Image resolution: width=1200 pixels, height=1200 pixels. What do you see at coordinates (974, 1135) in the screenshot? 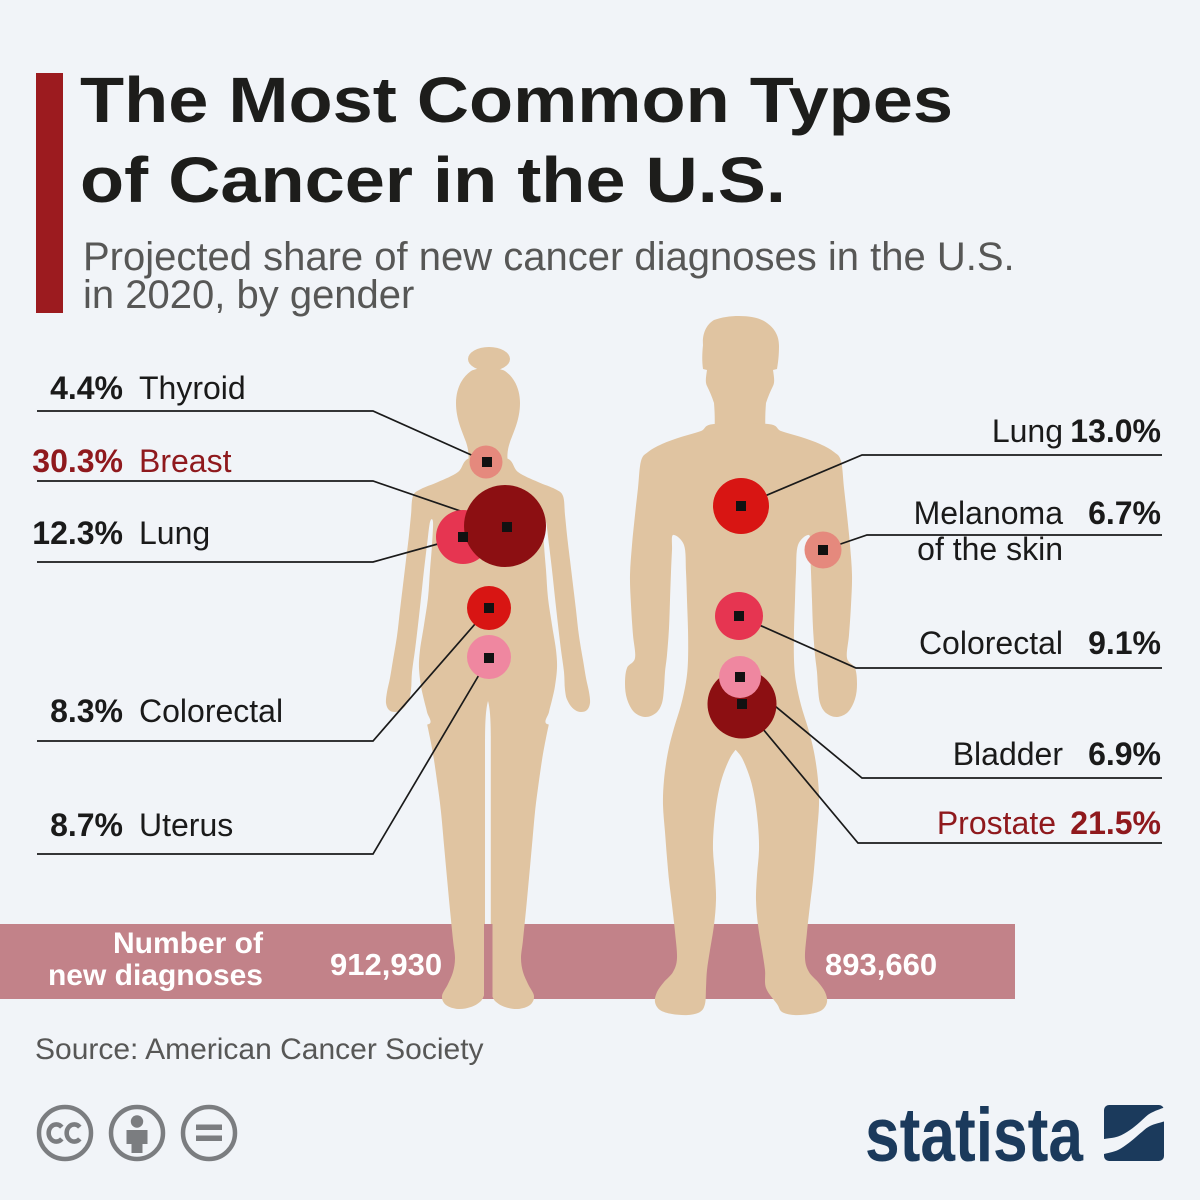
I see `svg-text: statista` at bounding box center [974, 1135].